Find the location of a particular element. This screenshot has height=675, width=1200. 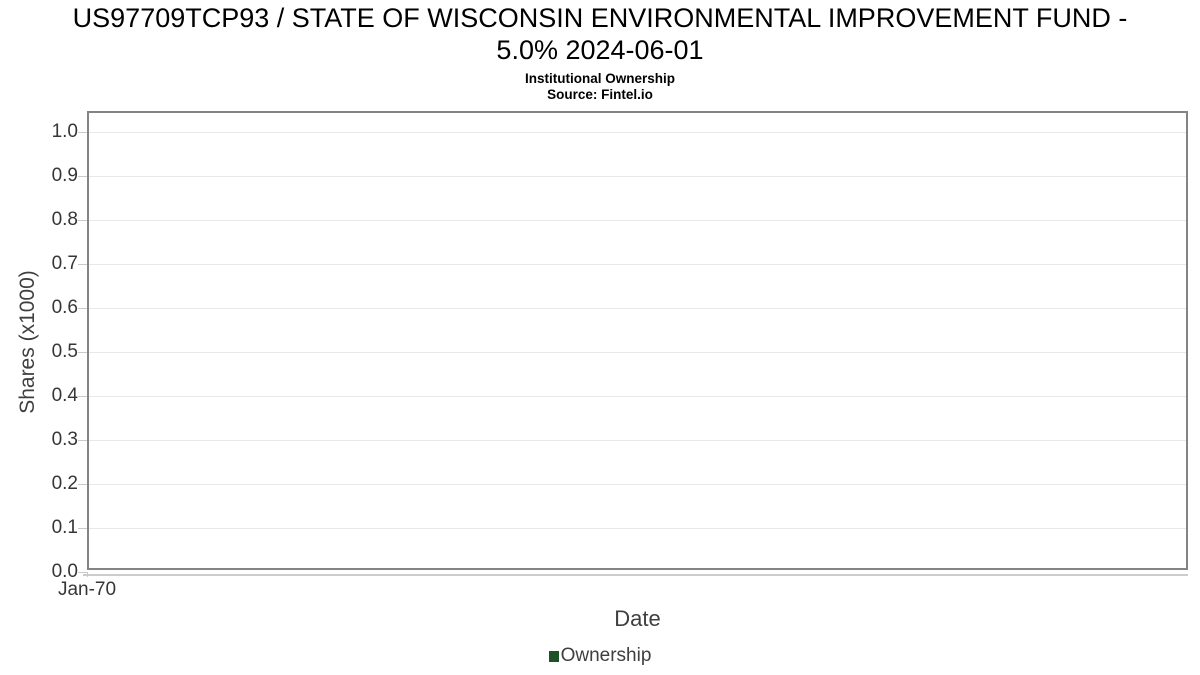

y-tick-label-0.4: 0.4 is located at coordinates (64, 395).